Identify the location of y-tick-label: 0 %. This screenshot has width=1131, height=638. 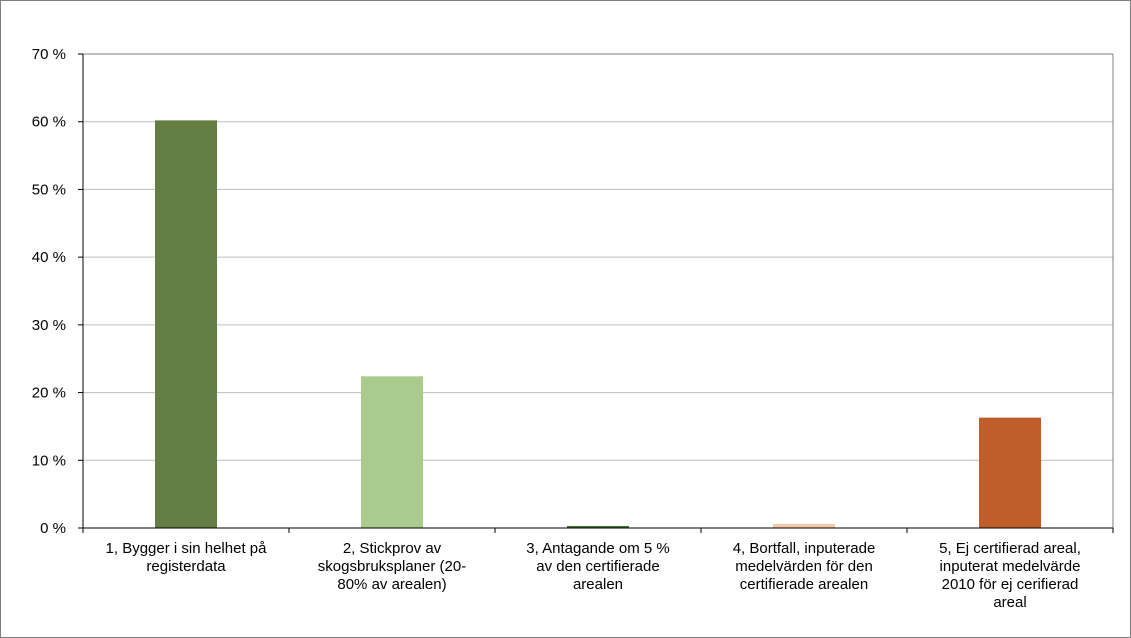
(53, 528).